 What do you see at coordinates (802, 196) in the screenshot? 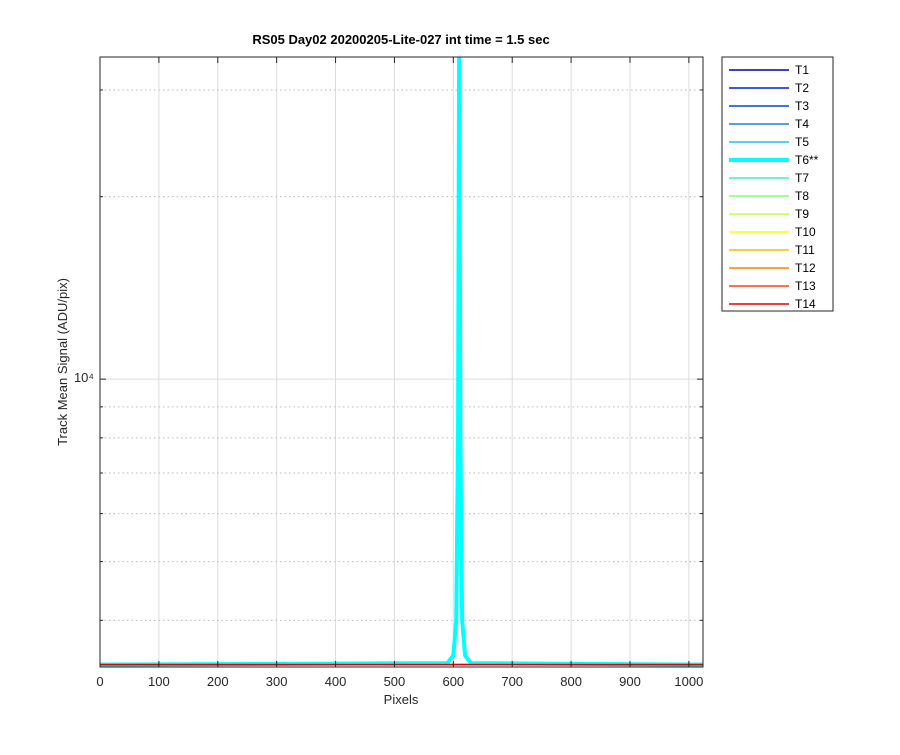
I see `legend-label: T8` at bounding box center [802, 196].